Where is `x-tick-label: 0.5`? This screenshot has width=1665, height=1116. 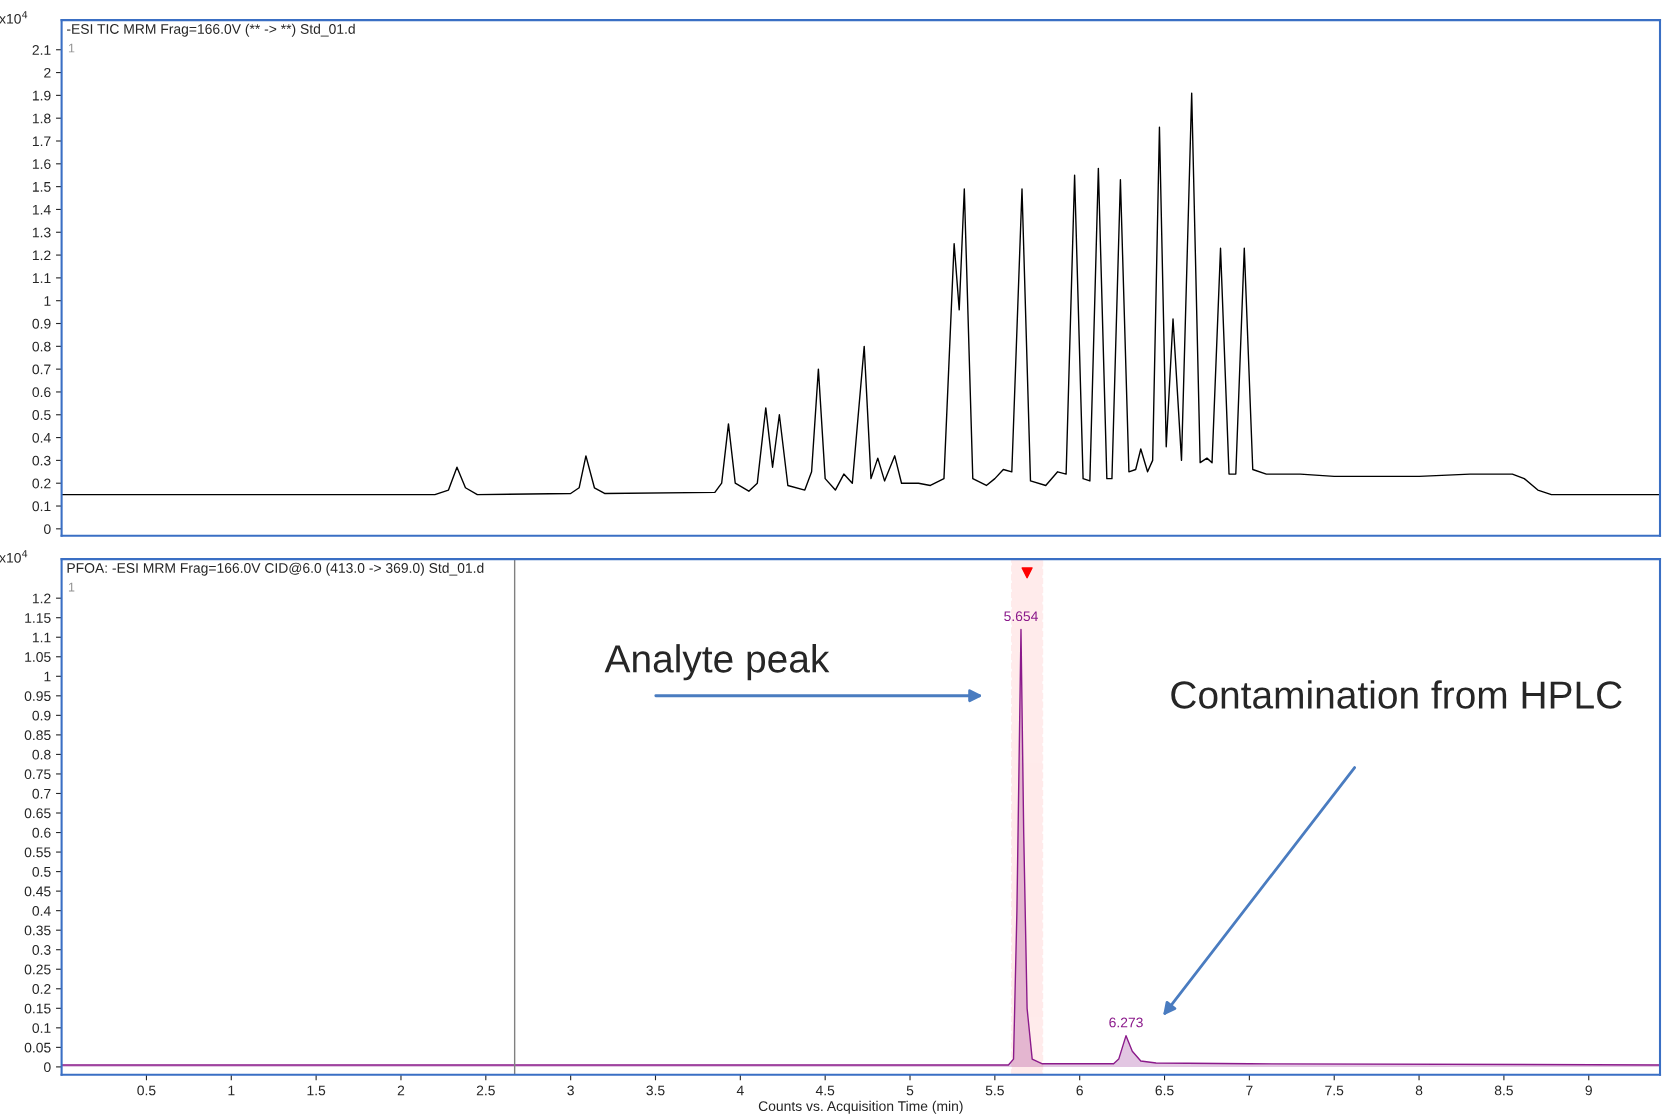
x-tick-label: 0.5 is located at coordinates (146, 1090).